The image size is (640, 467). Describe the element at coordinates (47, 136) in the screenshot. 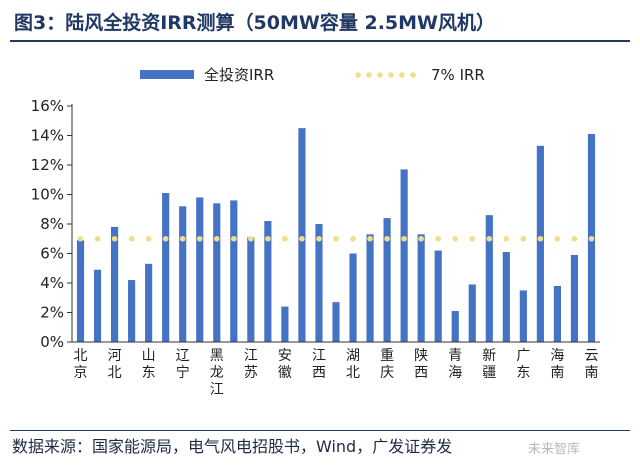

I see `y-tick-label: 14%` at that location.